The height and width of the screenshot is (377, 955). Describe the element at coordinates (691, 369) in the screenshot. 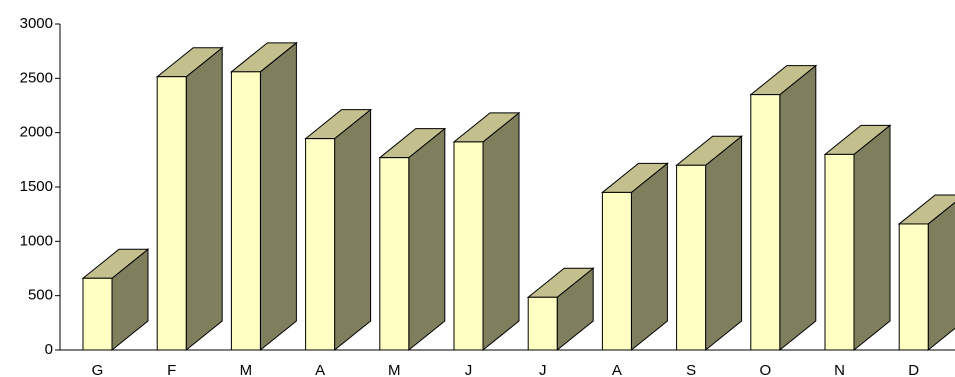

I see `x-tick-label: S` at that location.